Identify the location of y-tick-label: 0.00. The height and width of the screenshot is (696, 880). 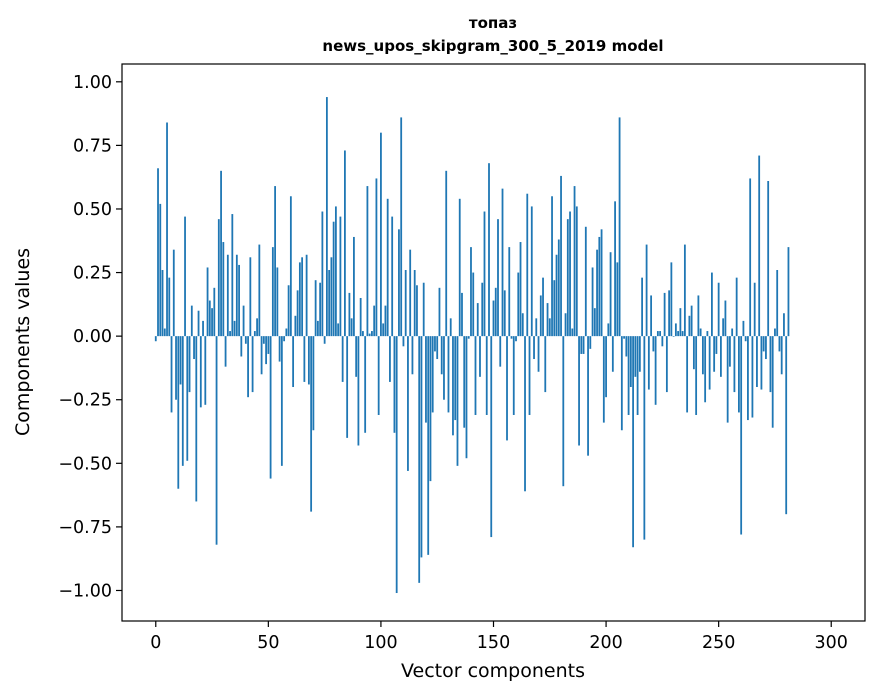
(92, 337).